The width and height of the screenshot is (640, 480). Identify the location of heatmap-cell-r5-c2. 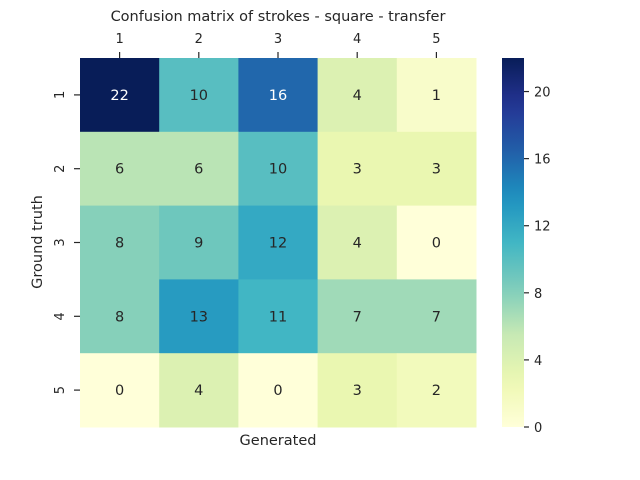
(199, 390).